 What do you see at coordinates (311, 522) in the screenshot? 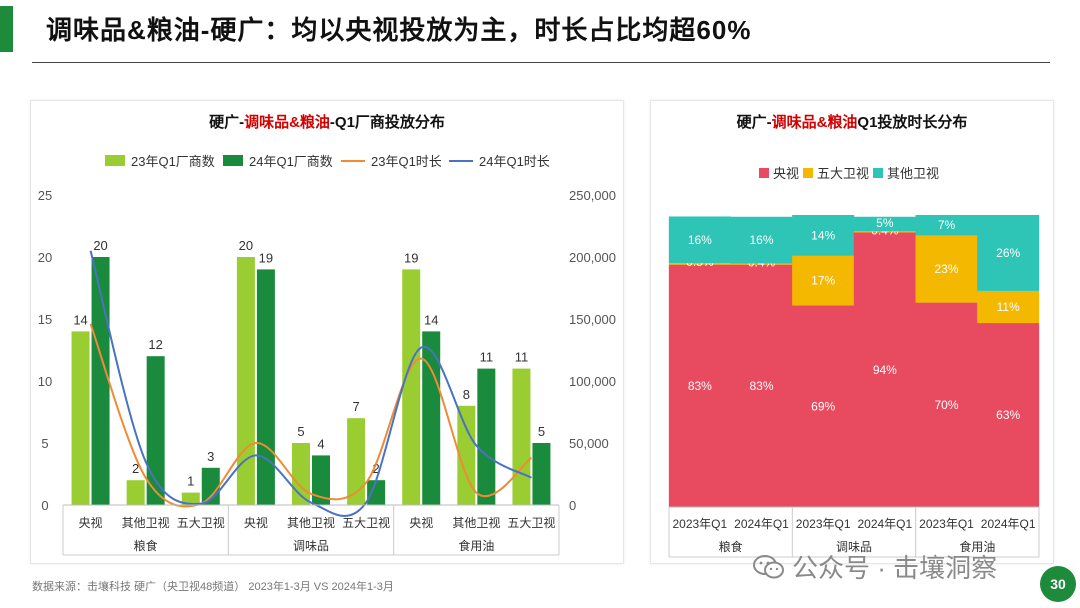
I see `x-category-label: 其他卫视` at bounding box center [311, 522].